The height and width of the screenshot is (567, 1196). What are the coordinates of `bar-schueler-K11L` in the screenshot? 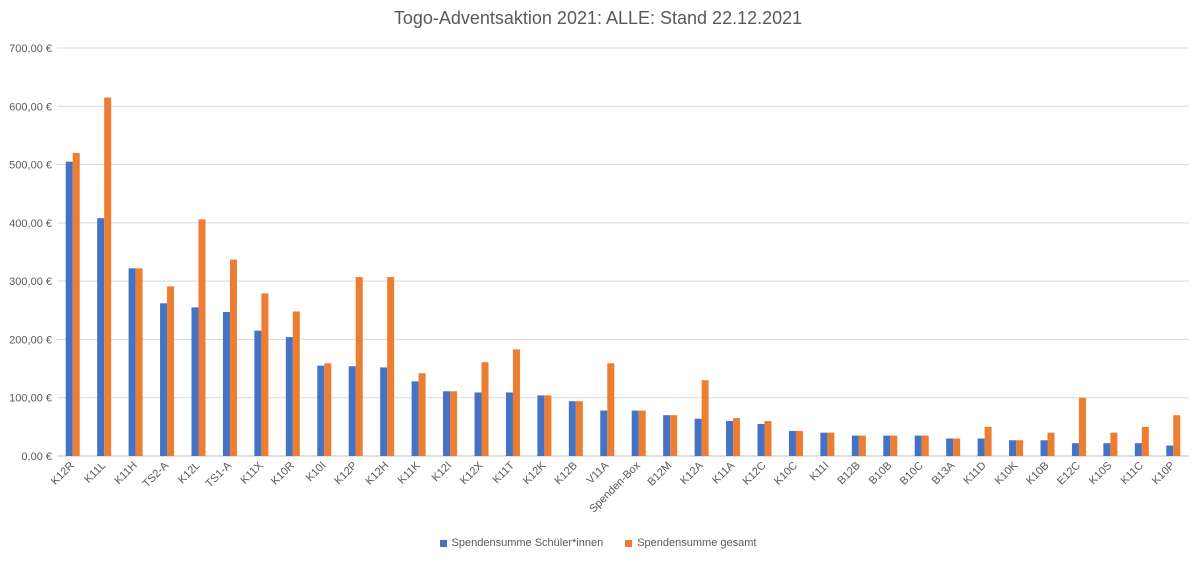 It's located at (101, 337).